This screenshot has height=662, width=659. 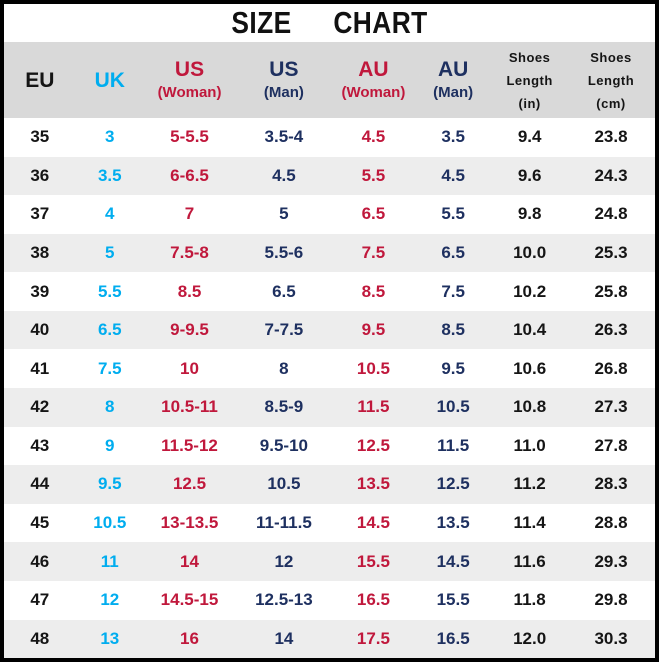 What do you see at coordinates (109, 291) in the screenshot?
I see `cell-uk: 5.5` at bounding box center [109, 291].